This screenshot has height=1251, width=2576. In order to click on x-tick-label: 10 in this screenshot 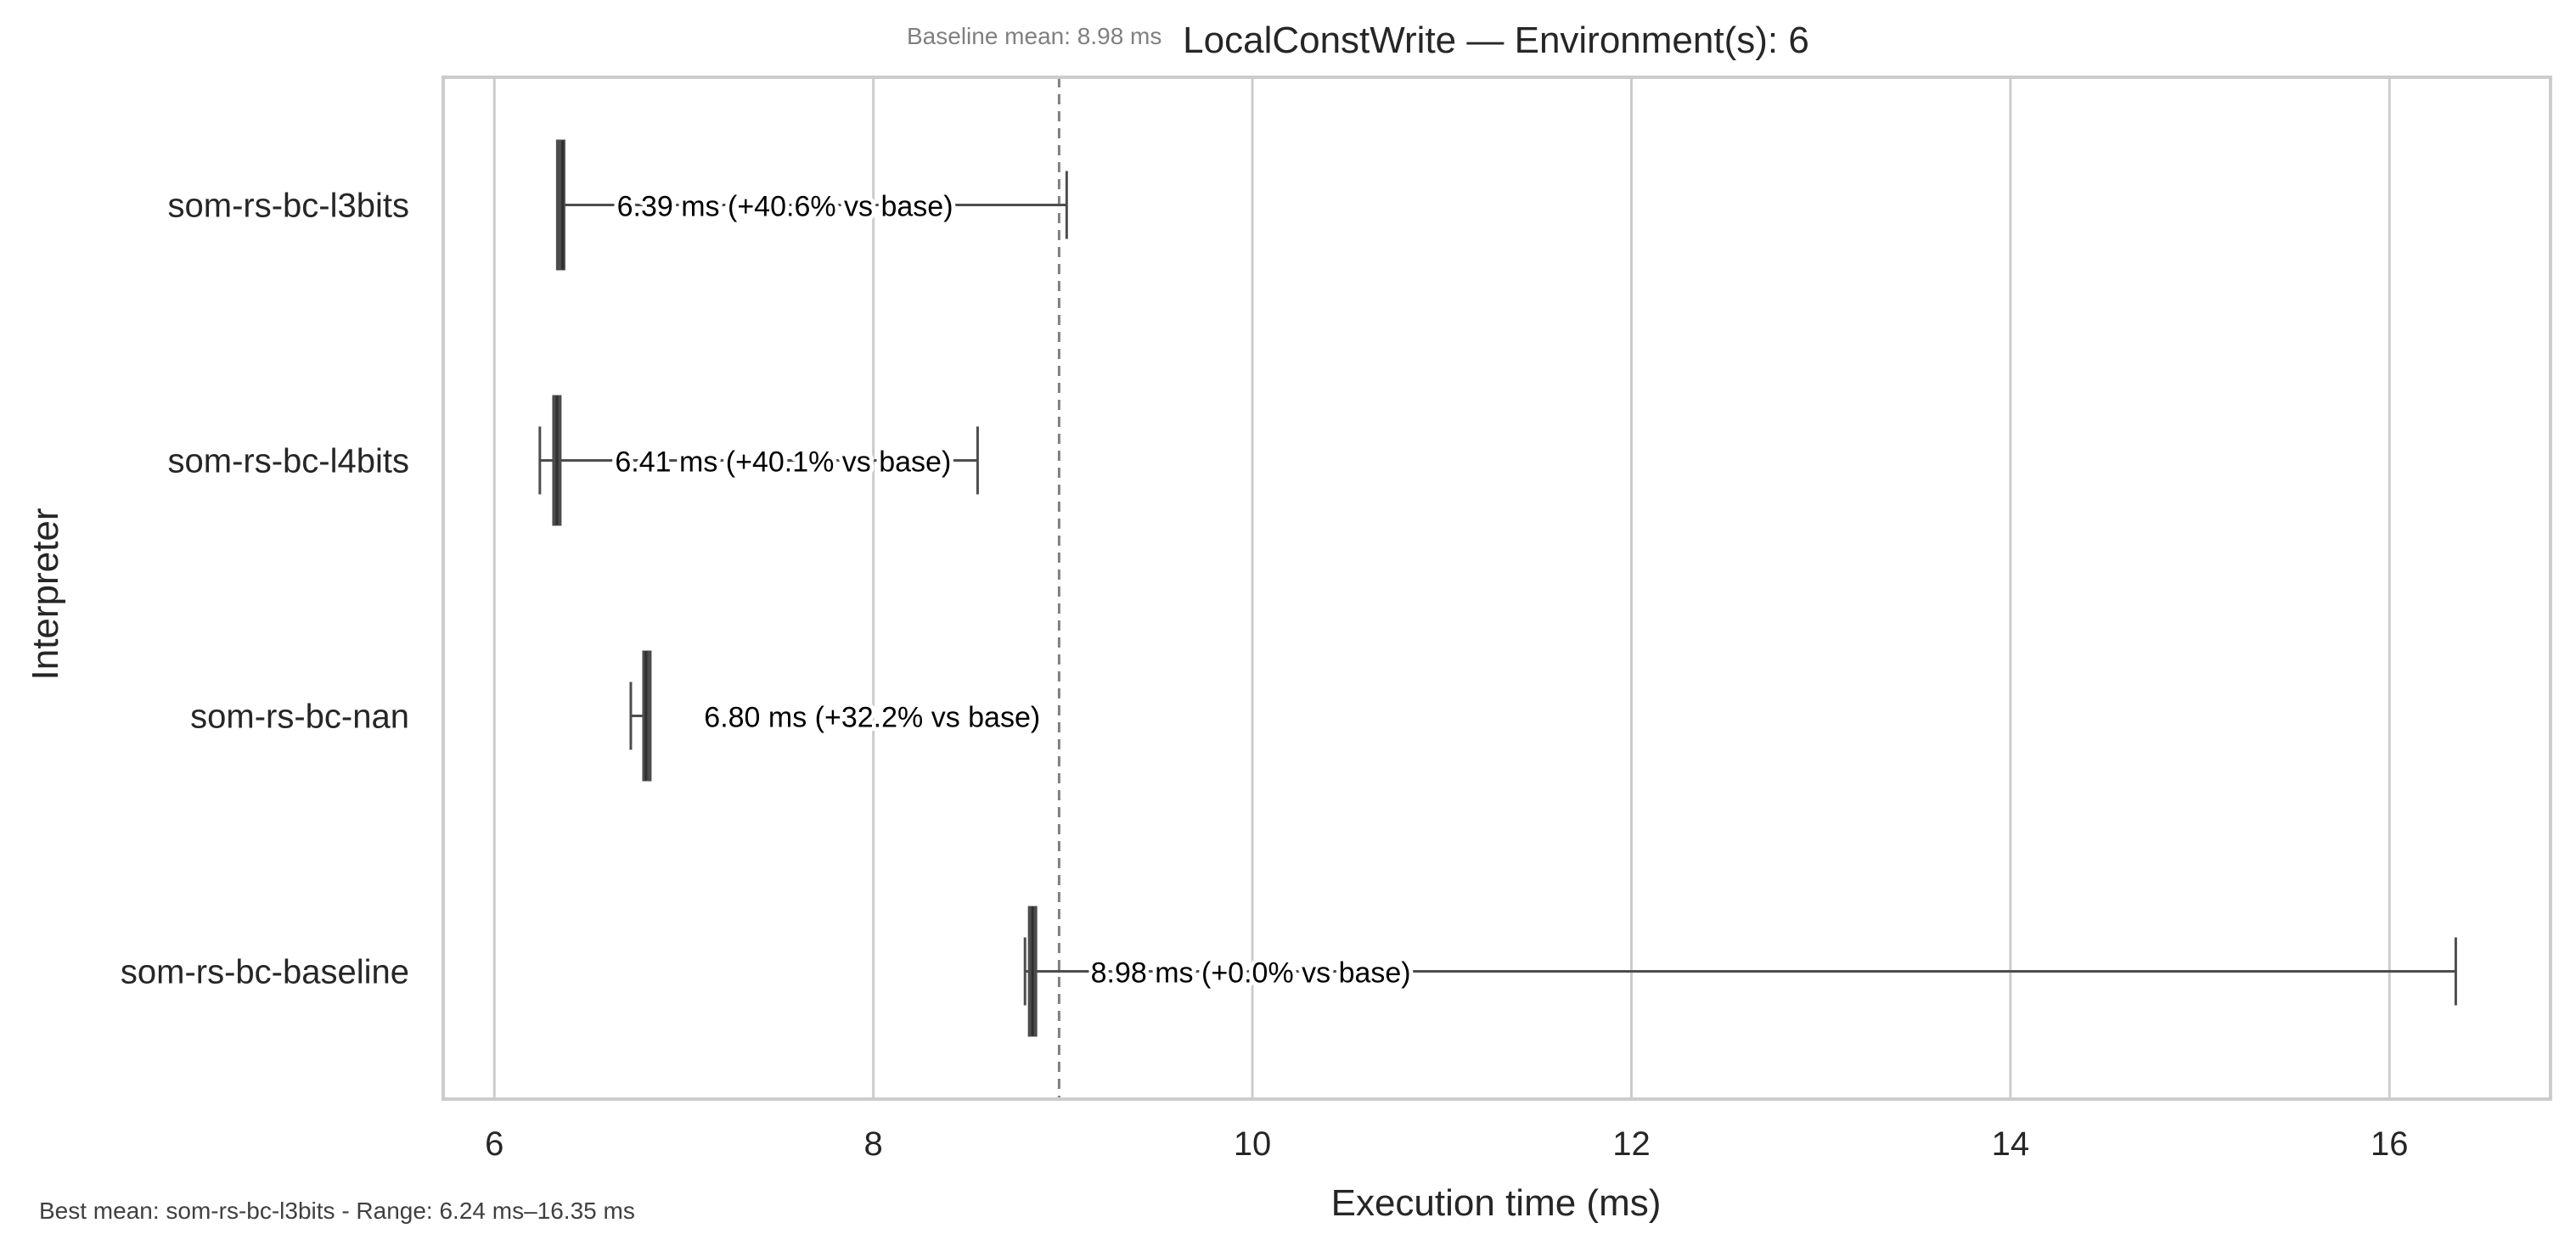, I will do `click(1253, 1144)`.